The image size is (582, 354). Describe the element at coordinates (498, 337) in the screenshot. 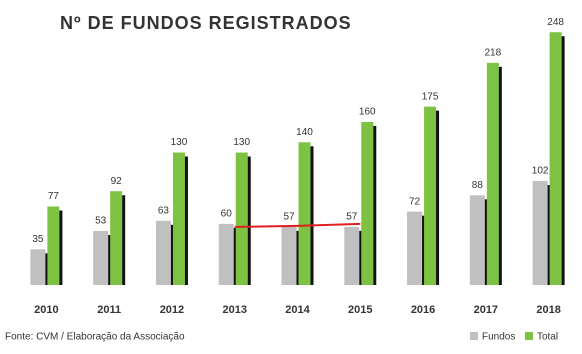

I see `legend-label: Fundos` at that location.